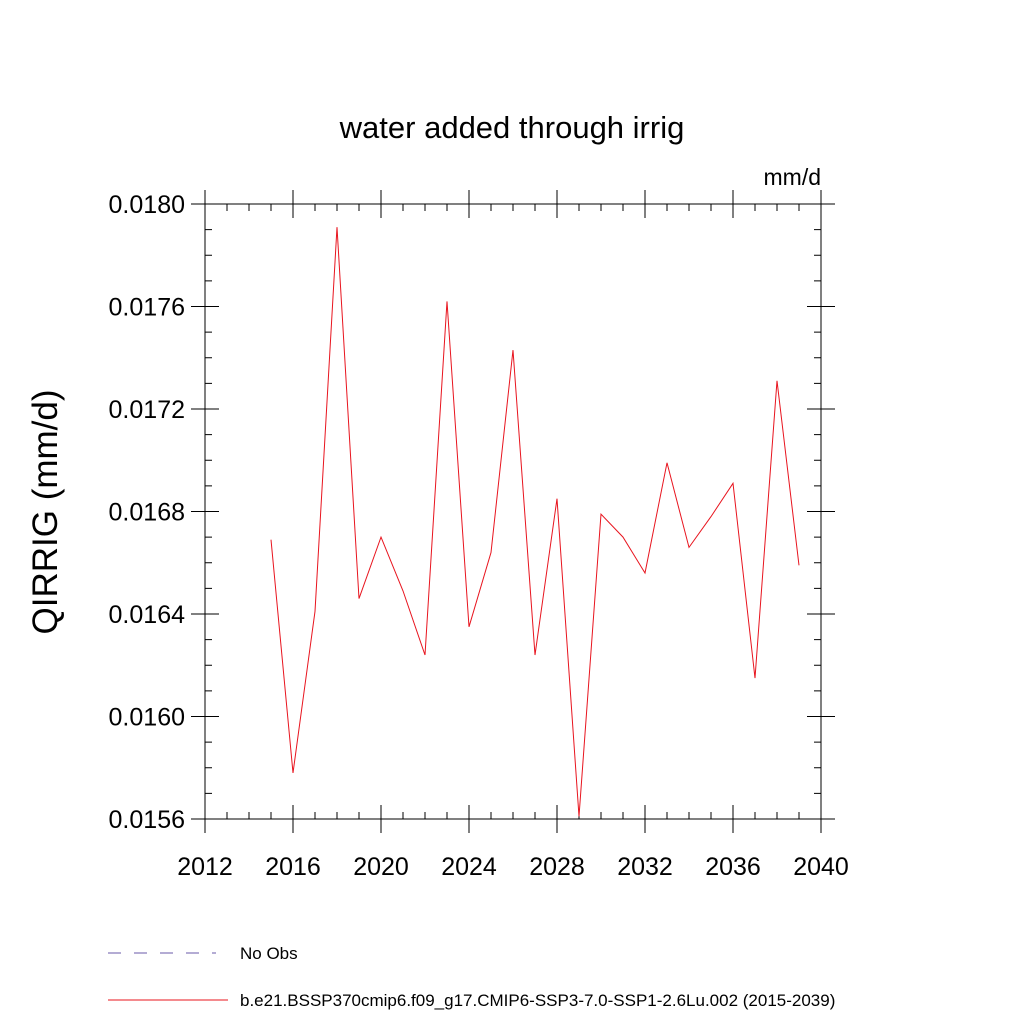 The height and width of the screenshot is (1024, 1024). I want to click on x-tick-label: 2024, so click(469, 867).